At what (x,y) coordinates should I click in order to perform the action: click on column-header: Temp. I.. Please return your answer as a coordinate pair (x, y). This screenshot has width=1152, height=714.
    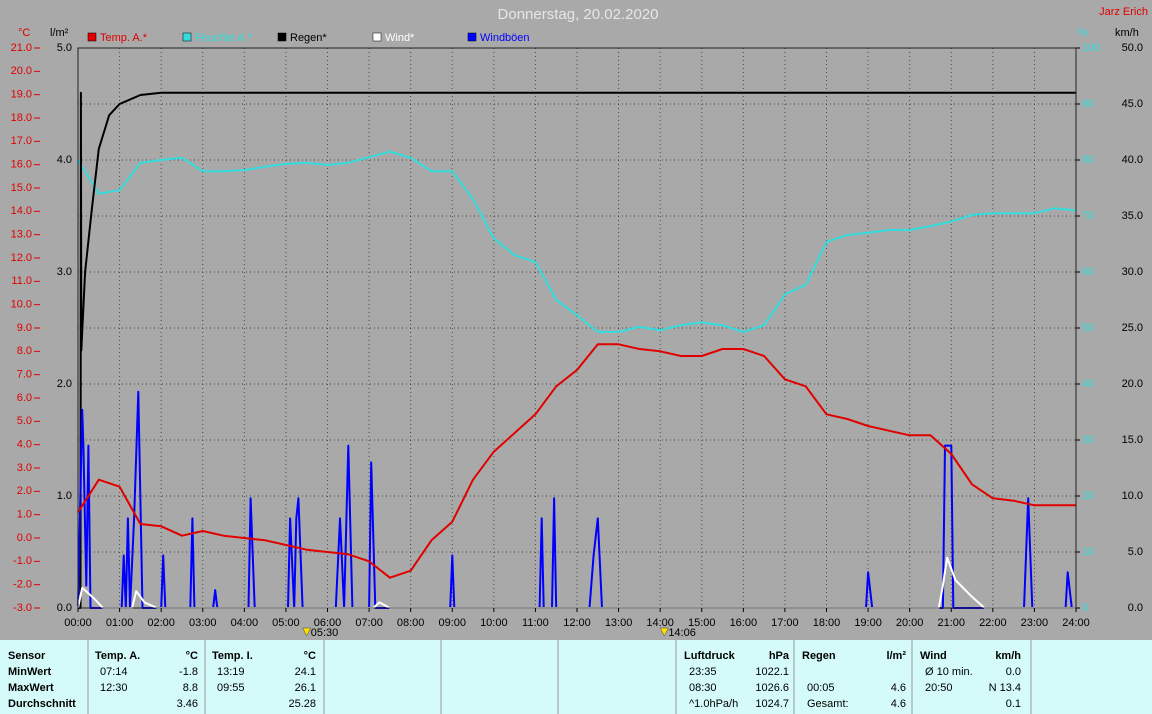
    Looking at the image, I should click on (232, 656).